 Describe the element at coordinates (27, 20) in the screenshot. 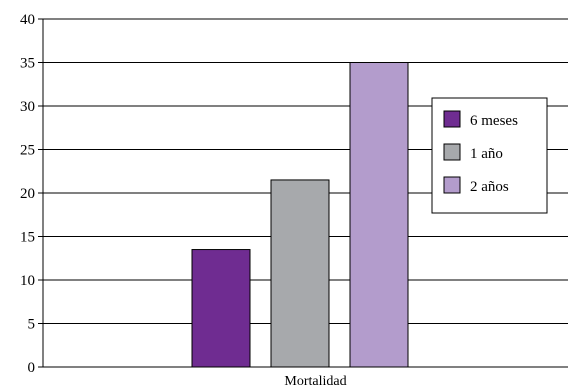

I see `y-tick-label: 40` at that location.